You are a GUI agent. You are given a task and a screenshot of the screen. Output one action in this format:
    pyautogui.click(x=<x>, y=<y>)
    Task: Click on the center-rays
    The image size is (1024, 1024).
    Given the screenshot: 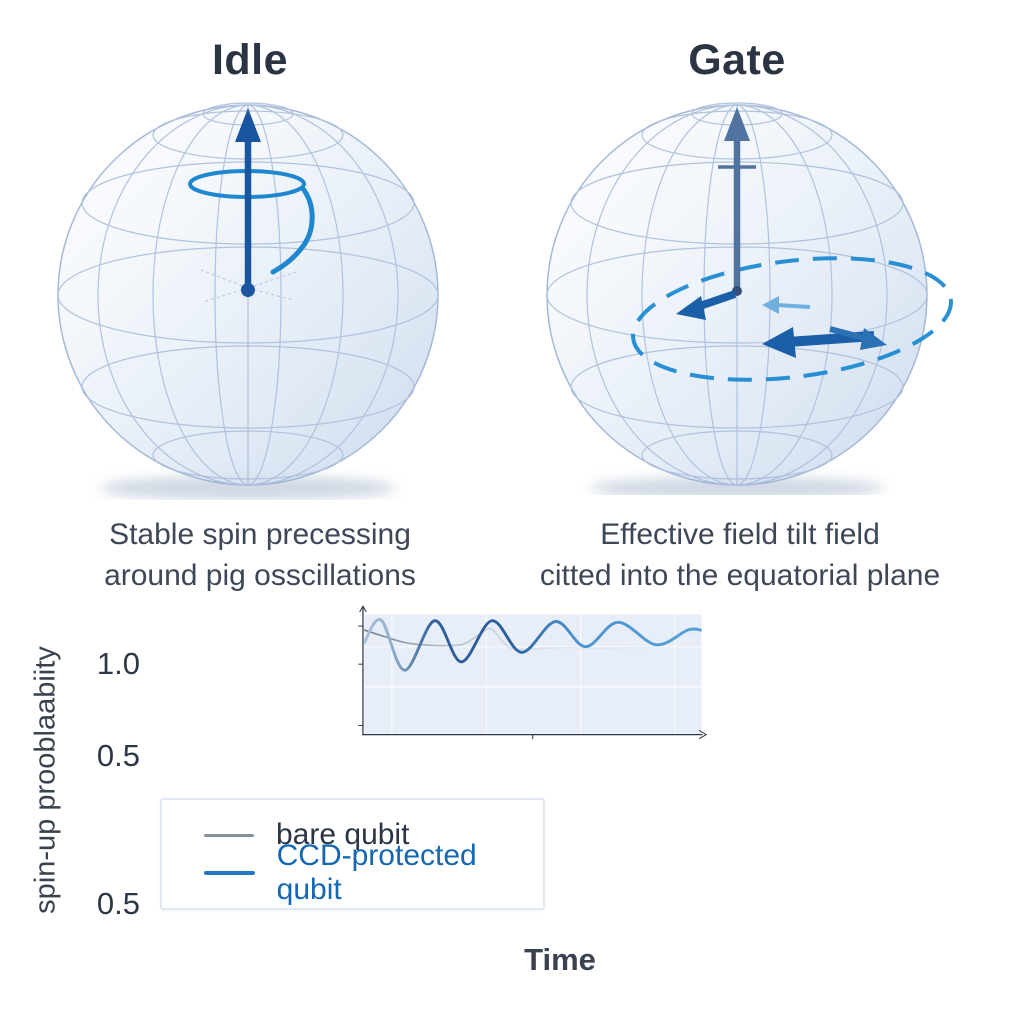 What is the action you would take?
    pyautogui.click(x=248, y=286)
    